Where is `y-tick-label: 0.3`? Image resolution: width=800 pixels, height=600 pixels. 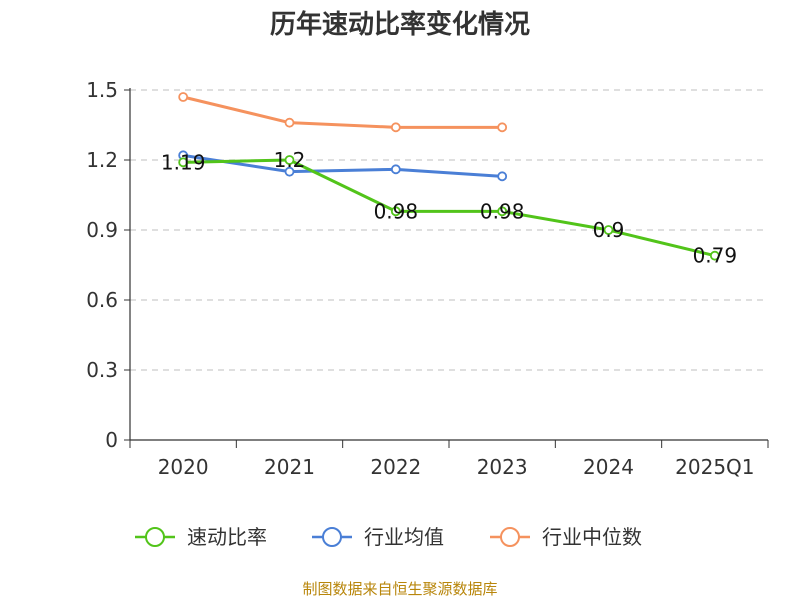
y-tick-label: 0.3 is located at coordinates (102, 370).